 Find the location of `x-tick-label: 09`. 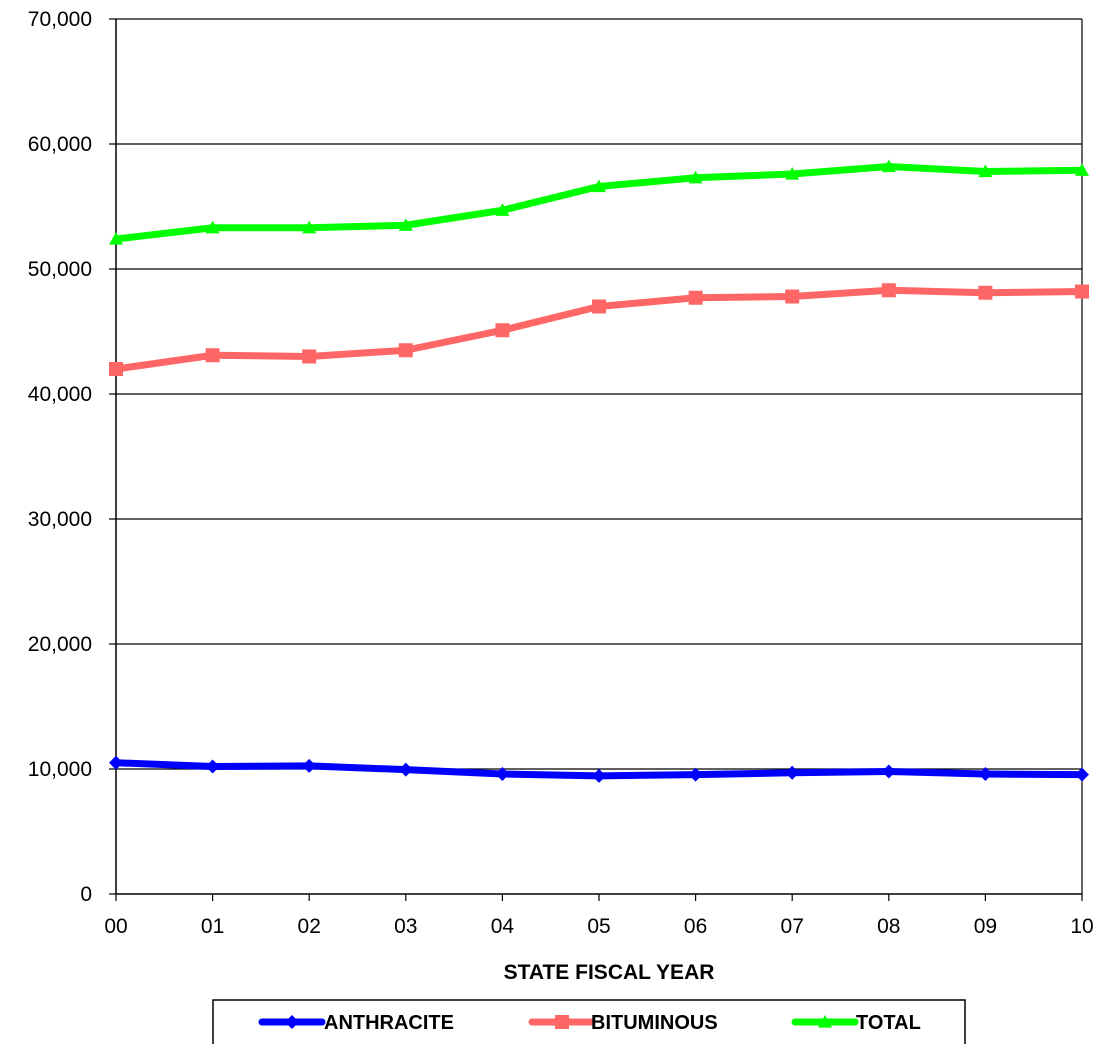

x-tick-label: 09 is located at coordinates (985, 926).